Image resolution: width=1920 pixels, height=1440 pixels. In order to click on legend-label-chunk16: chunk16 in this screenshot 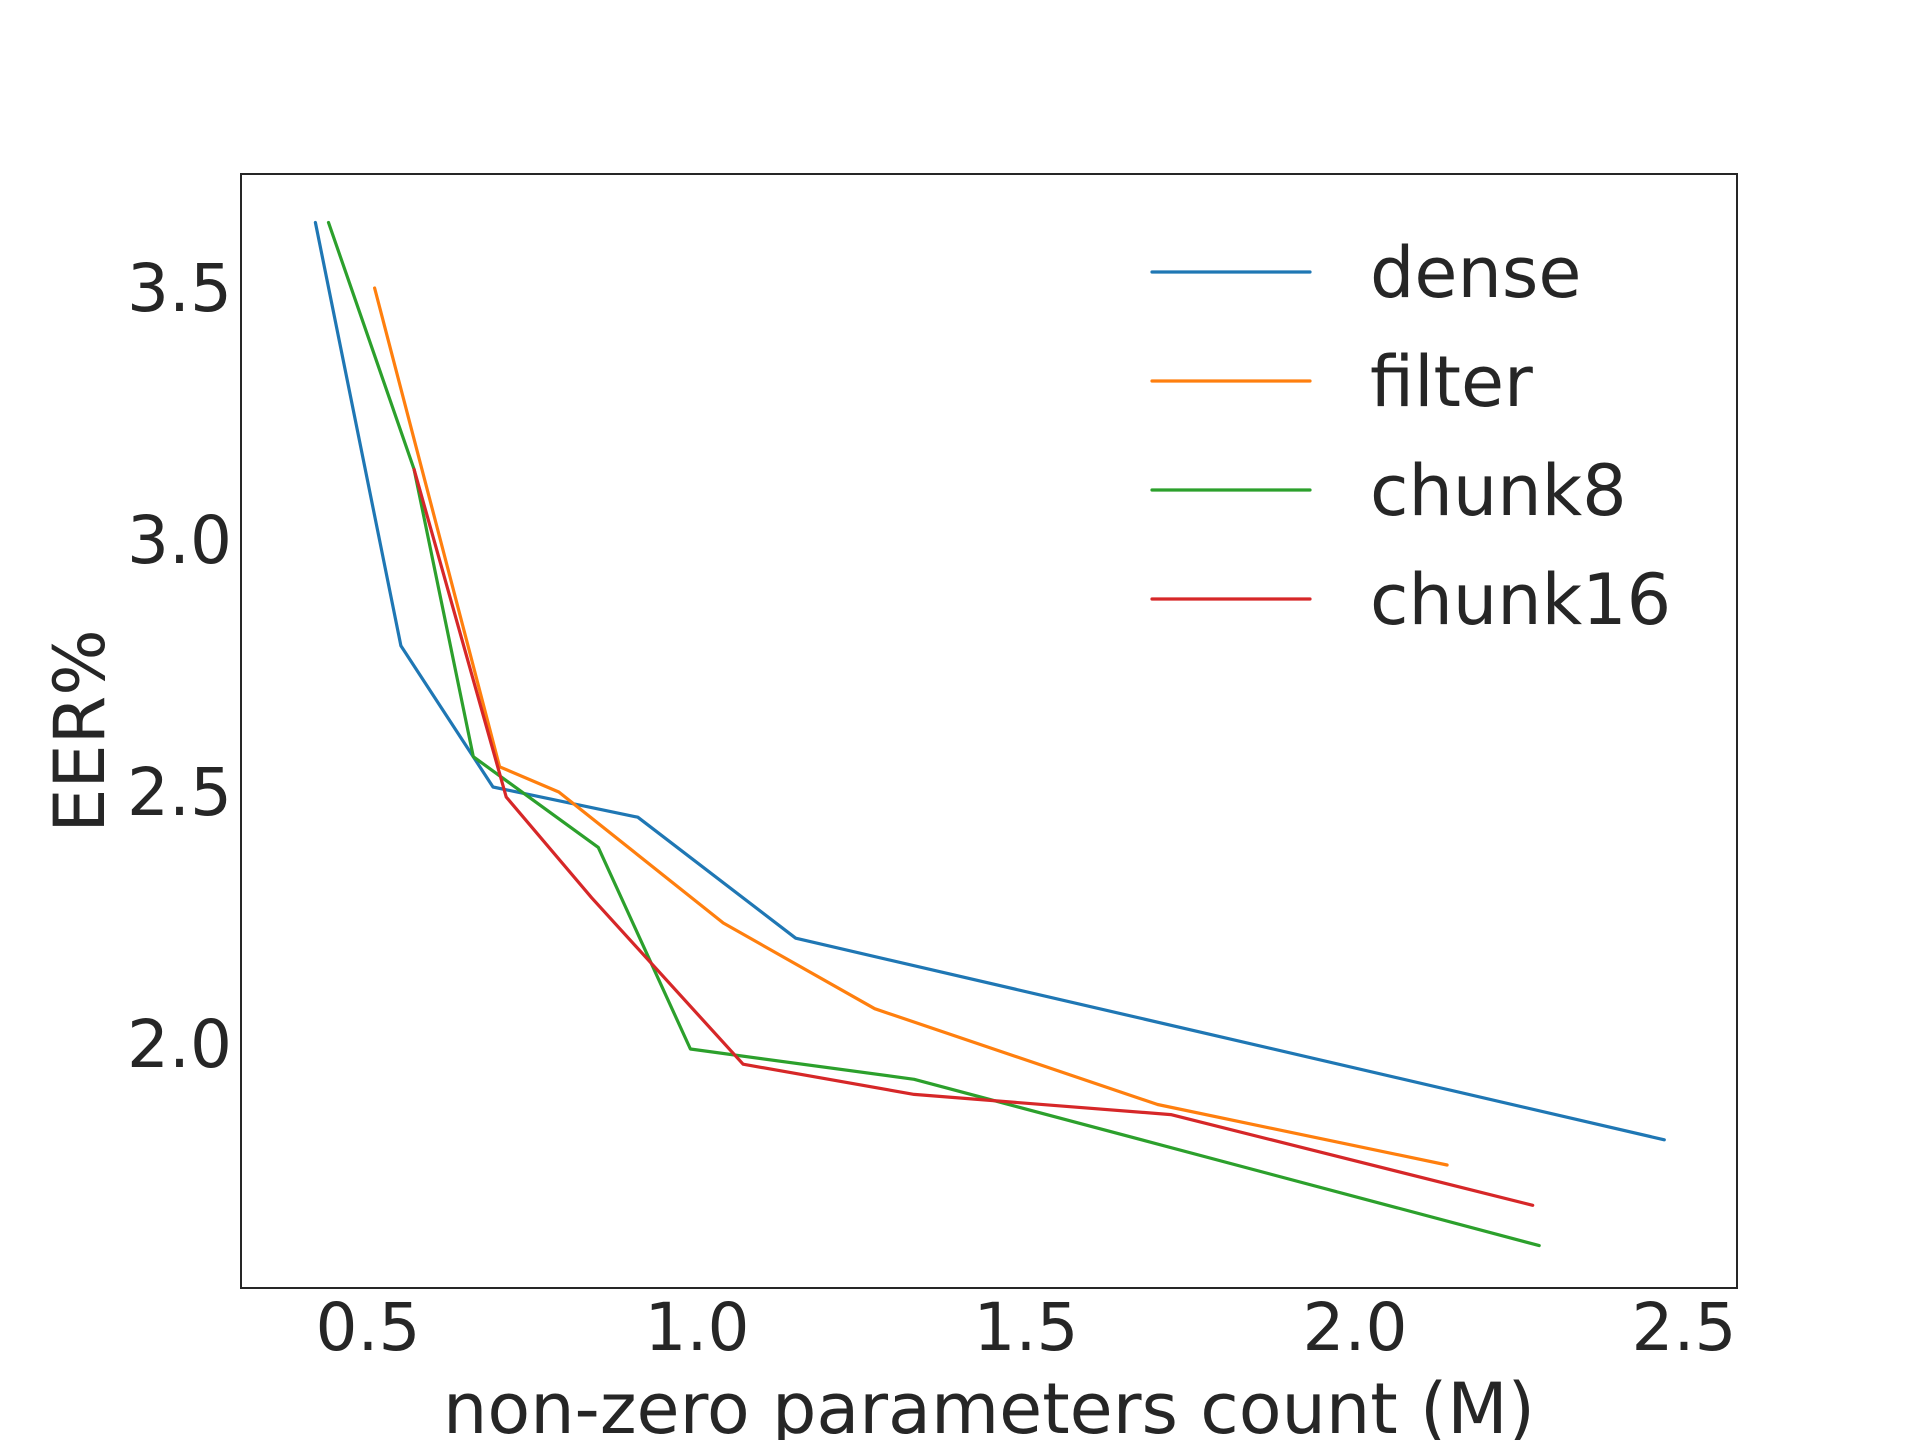, I will do `click(1520, 600)`.